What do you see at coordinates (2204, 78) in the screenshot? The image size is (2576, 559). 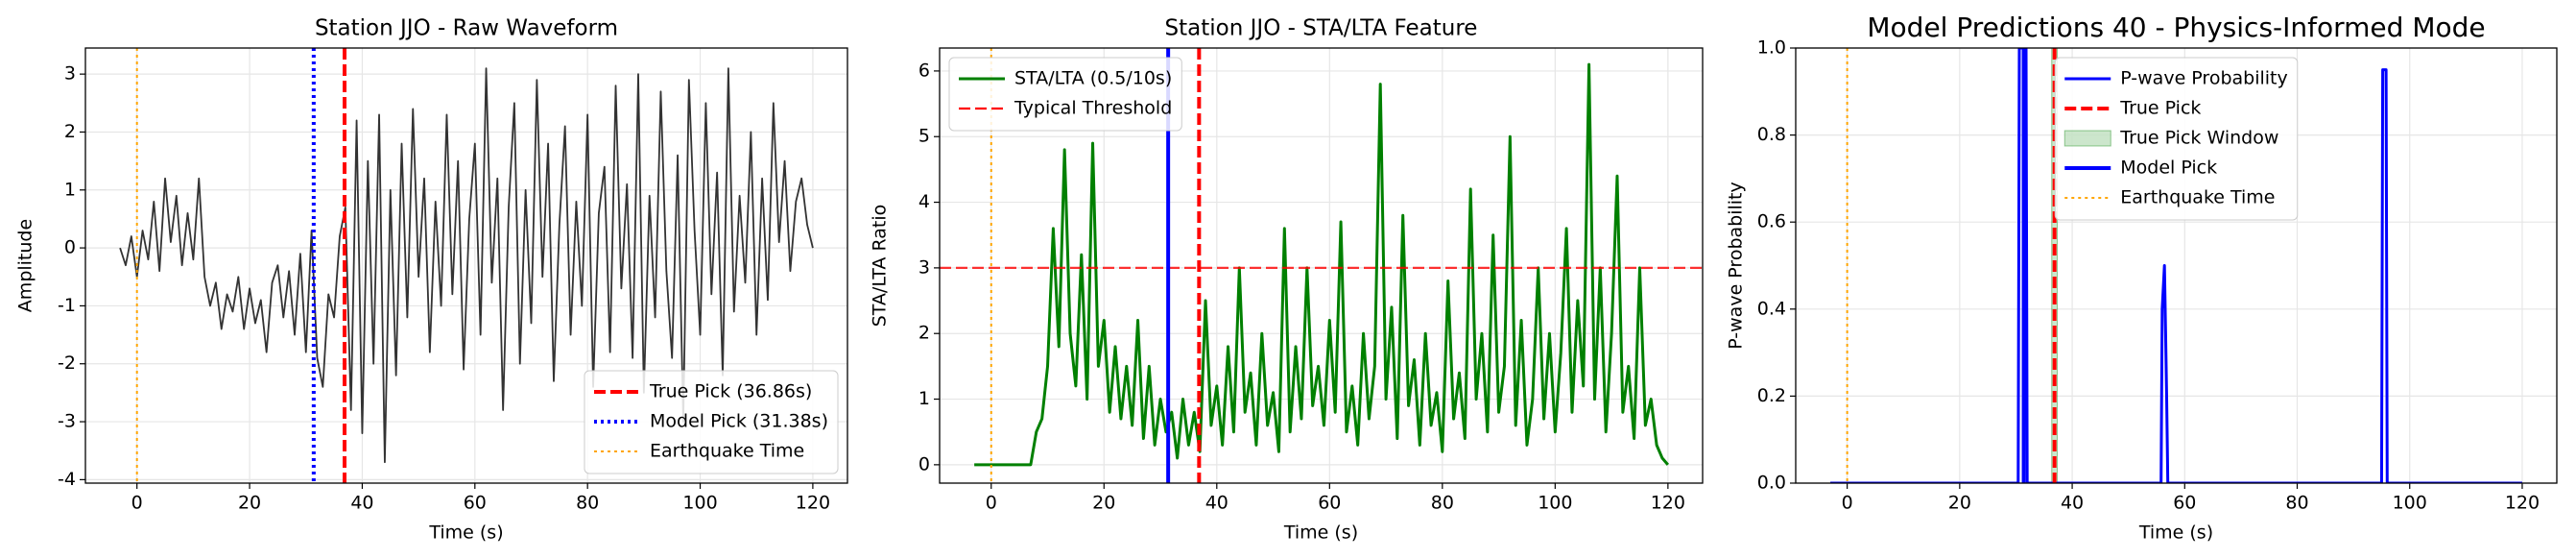 I see `legend-label: P-wave Probability` at bounding box center [2204, 78].